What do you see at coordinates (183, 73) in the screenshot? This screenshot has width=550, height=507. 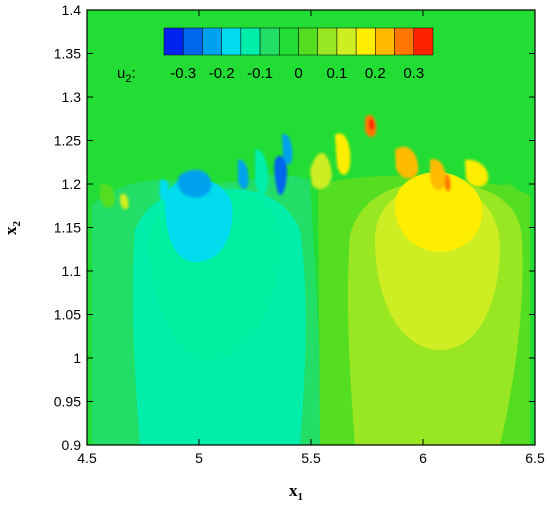 I see `colorbar-tick-label: -0.3` at bounding box center [183, 73].